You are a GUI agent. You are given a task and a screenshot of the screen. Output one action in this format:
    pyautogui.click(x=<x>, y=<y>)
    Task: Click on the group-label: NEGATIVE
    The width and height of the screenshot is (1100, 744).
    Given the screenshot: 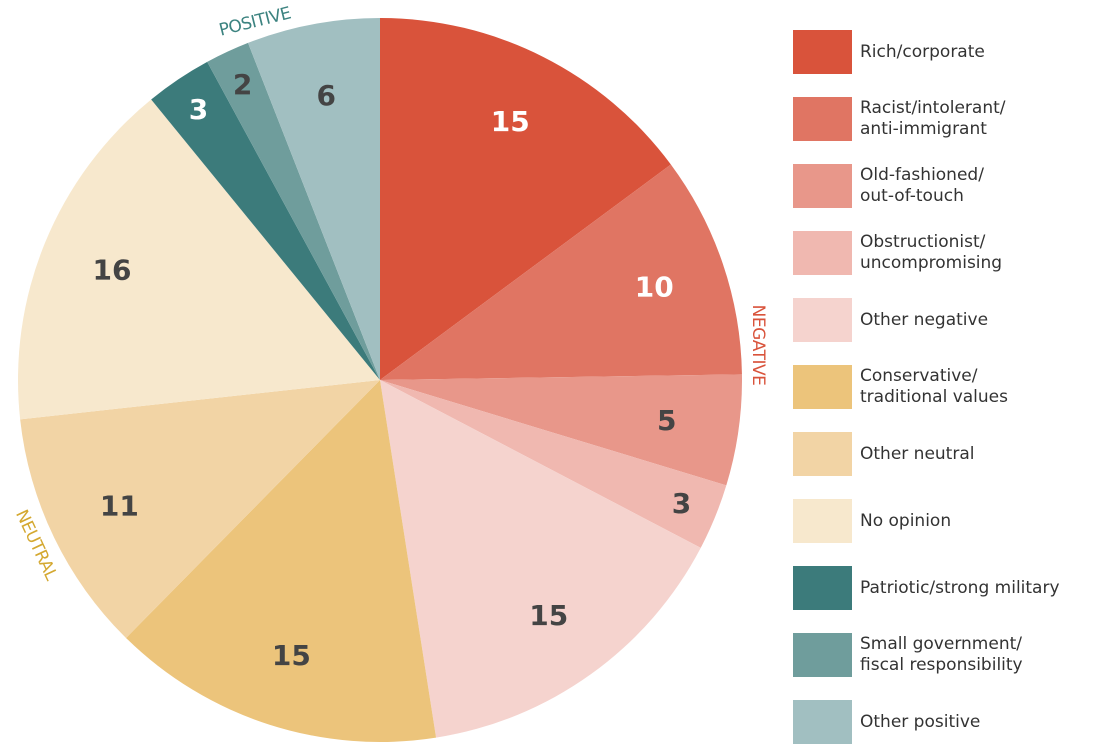 What is the action you would take?
    pyautogui.click(x=758, y=345)
    